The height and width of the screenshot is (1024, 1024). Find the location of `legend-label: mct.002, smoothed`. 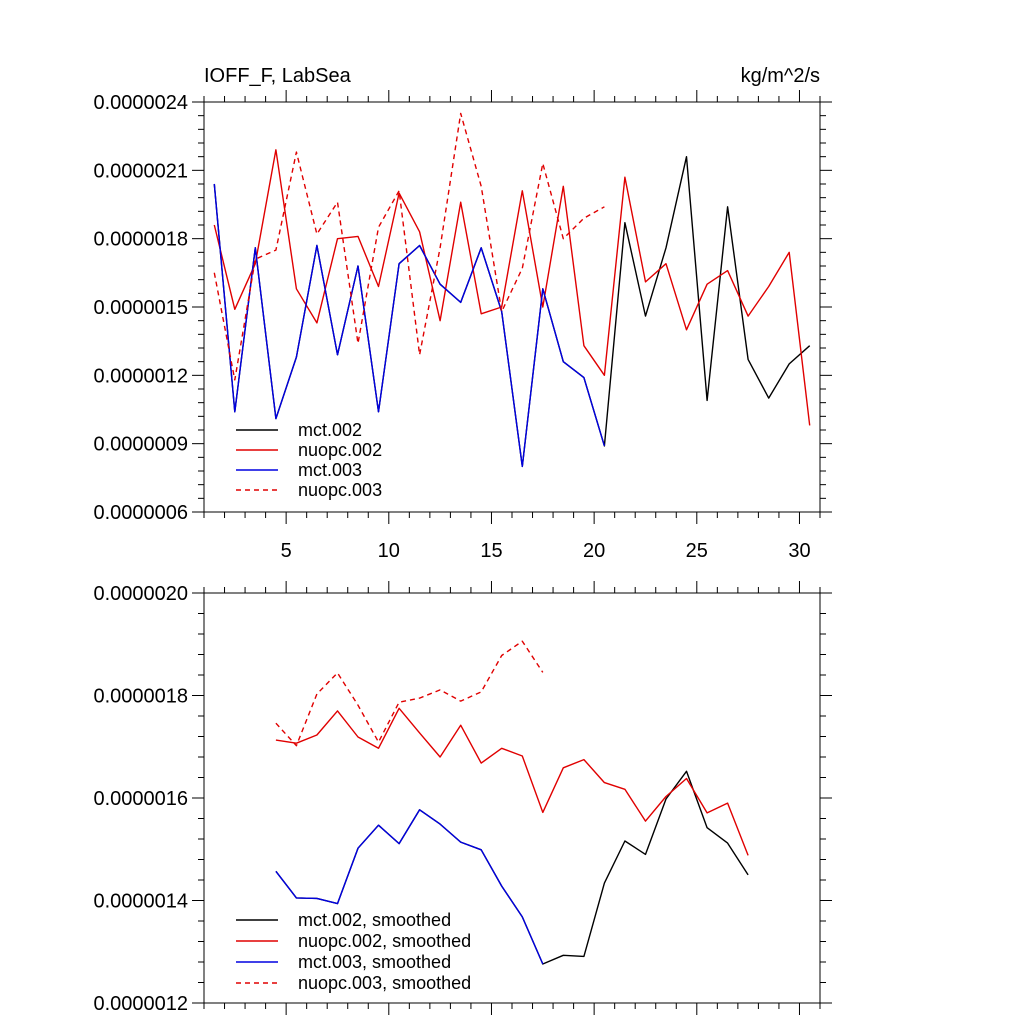

legend-label: mct.002, smoothed is located at coordinates (374, 920).